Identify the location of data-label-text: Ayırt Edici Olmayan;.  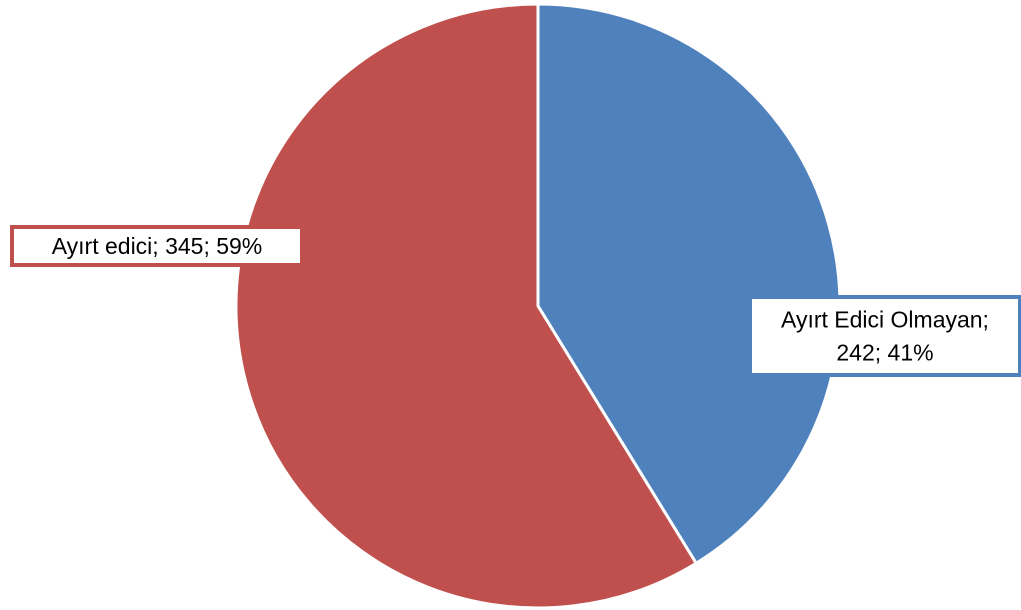
(885, 320).